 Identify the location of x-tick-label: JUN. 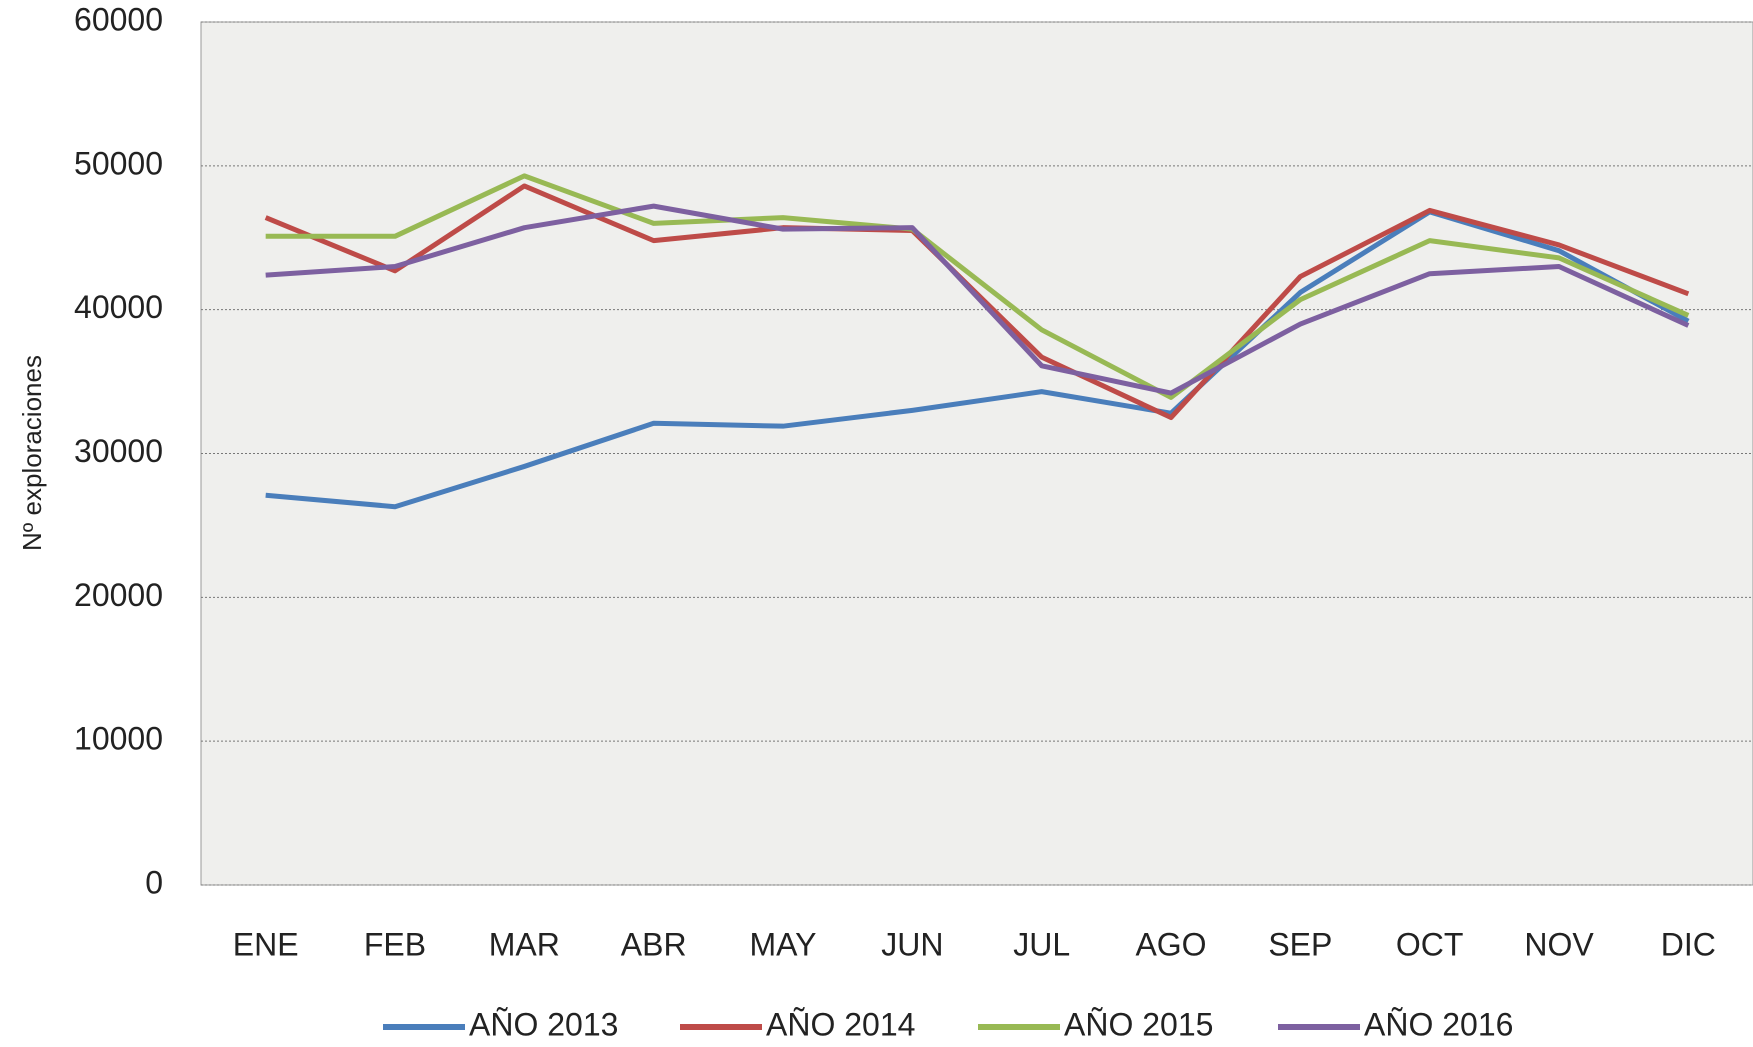
(912, 944).